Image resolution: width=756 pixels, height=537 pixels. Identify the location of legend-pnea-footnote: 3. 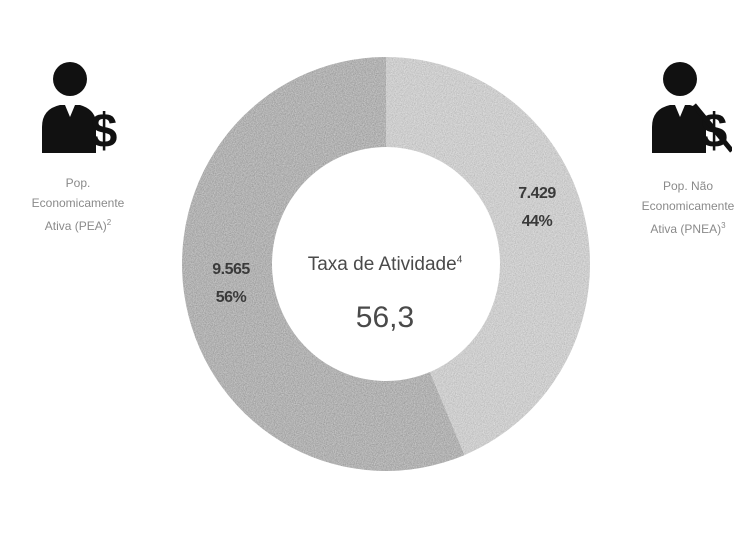
(723, 225).